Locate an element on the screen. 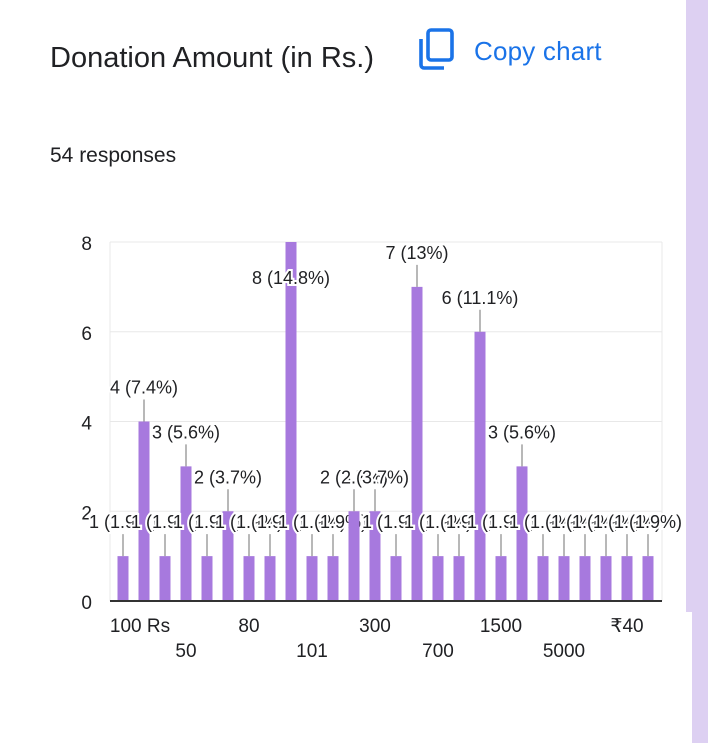 This screenshot has height=743, width=708. copy-icon is located at coordinates (436, 51).